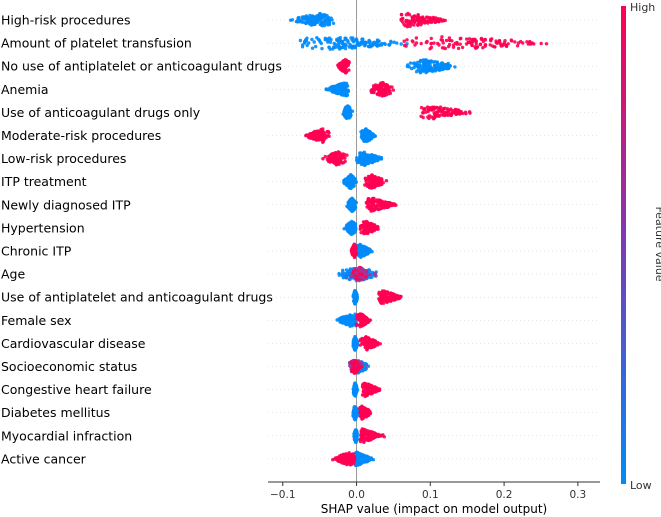 Image resolution: width=661 pixels, height=517 pixels. Describe the element at coordinates (44, 458) in the screenshot. I see `feature-label: Active cancer` at that location.